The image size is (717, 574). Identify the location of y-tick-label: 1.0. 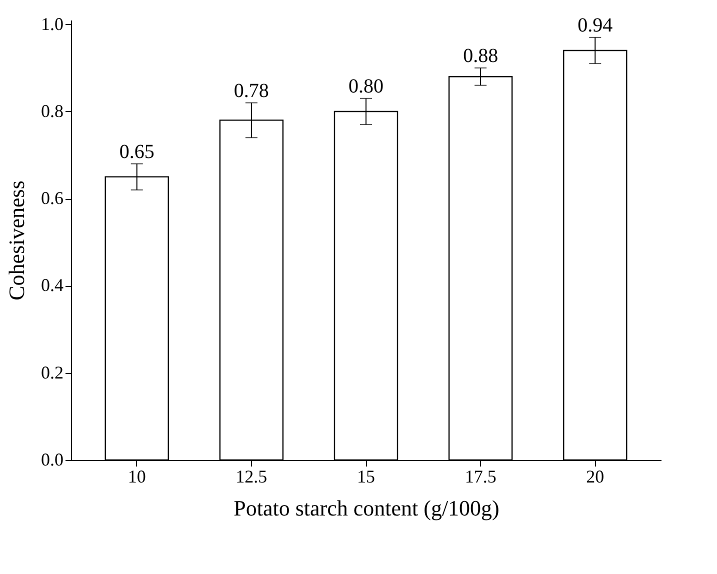
(52, 24).